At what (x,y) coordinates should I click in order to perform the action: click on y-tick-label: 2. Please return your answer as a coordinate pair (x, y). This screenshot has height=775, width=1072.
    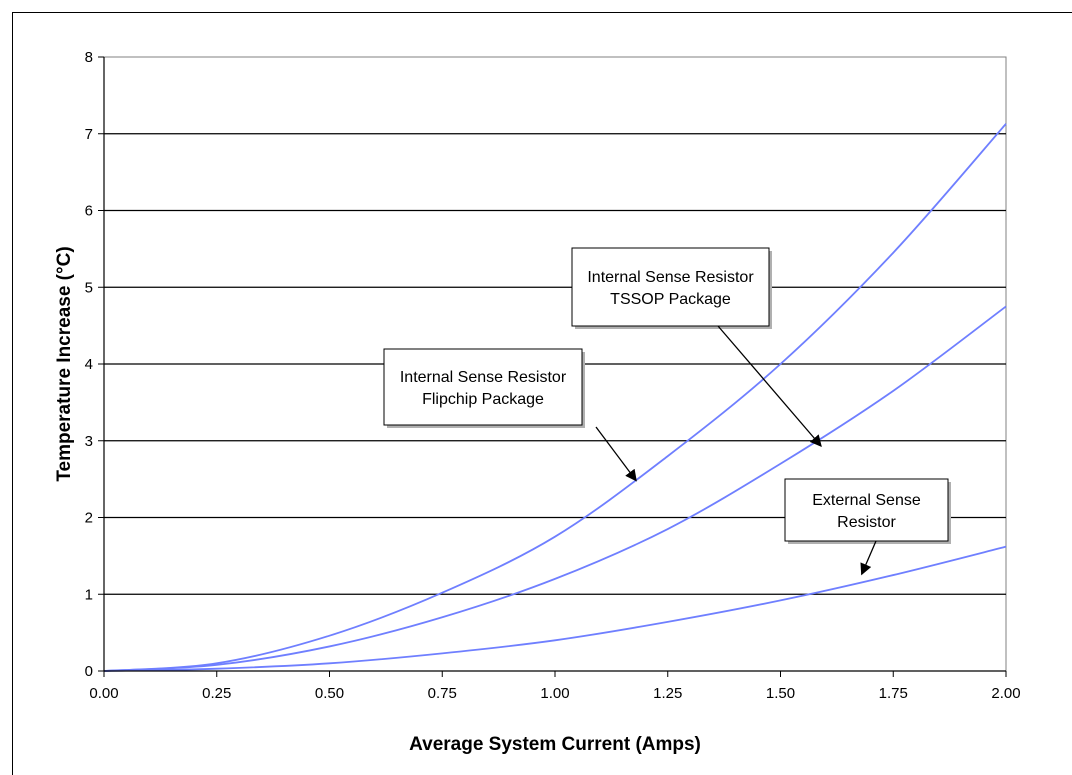
    Looking at the image, I should click on (89, 518).